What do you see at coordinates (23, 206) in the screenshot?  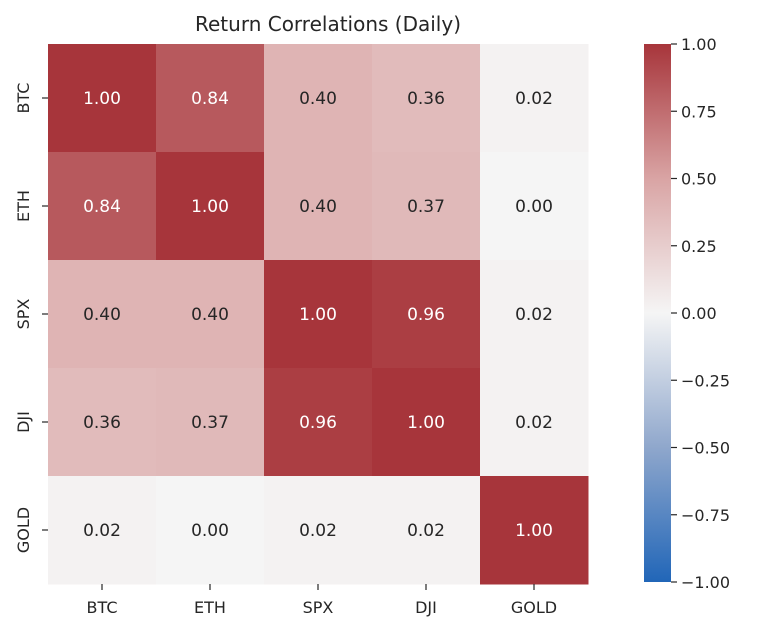 I see `y-tick-label: ETH` at bounding box center [23, 206].